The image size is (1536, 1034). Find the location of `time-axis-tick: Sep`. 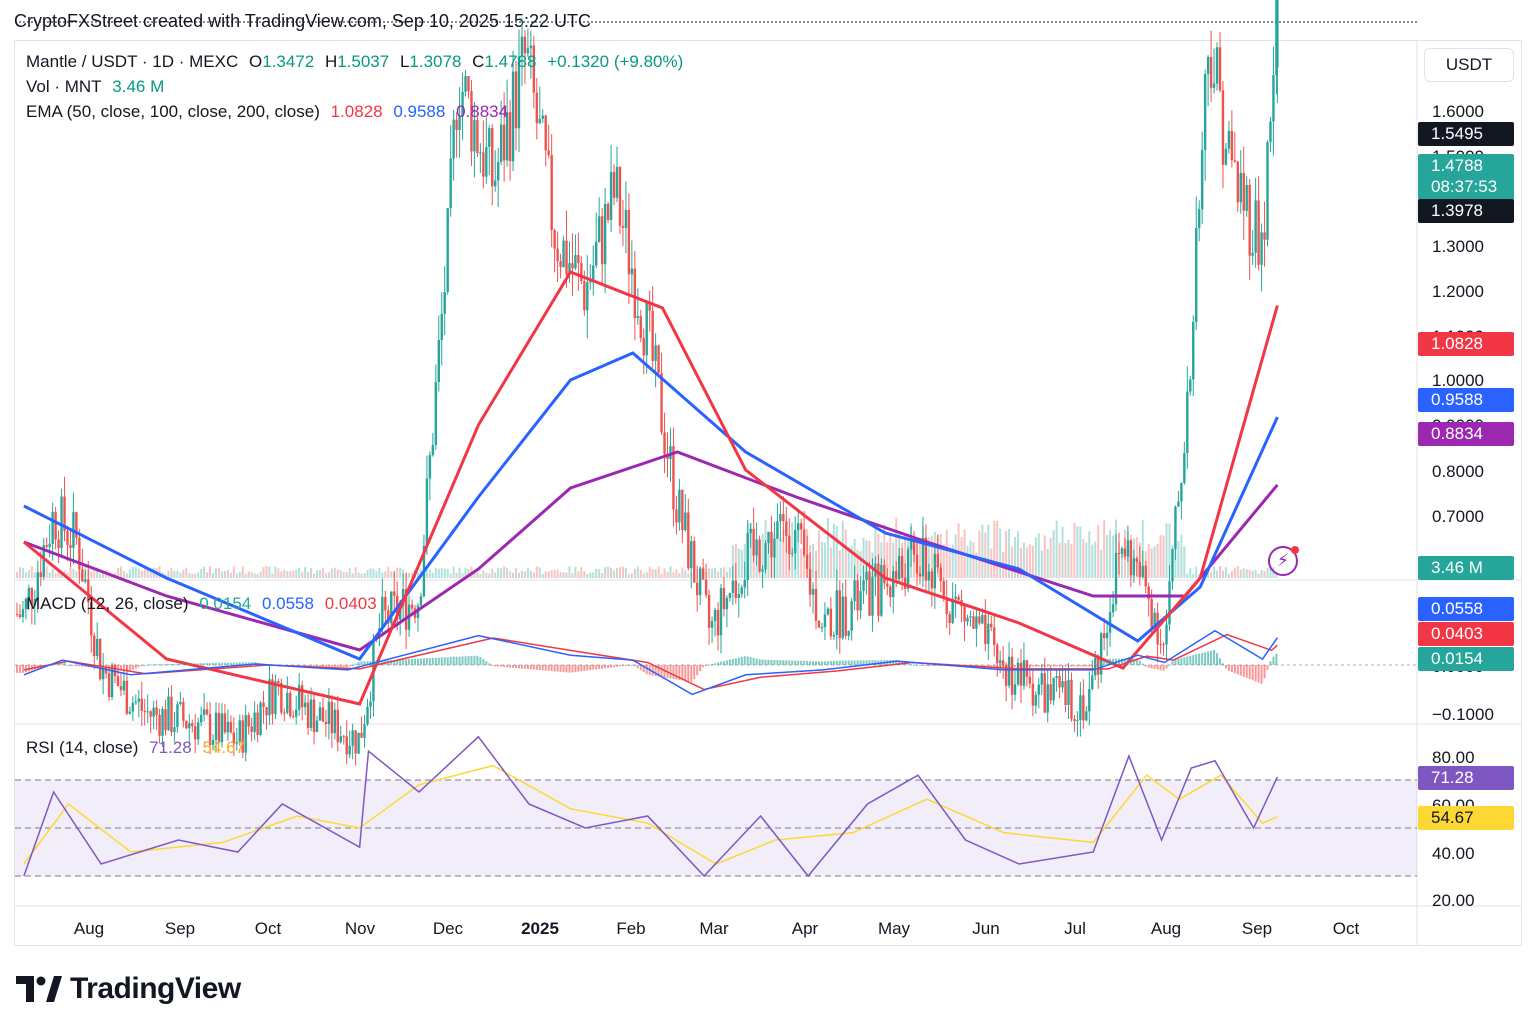

time-axis-tick: Sep is located at coordinates (180, 928).